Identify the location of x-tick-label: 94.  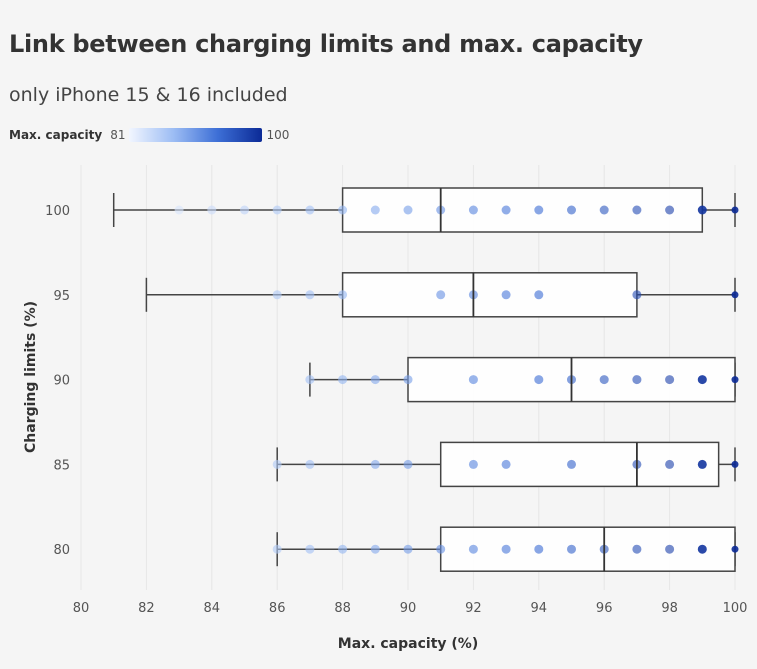
(539, 608).